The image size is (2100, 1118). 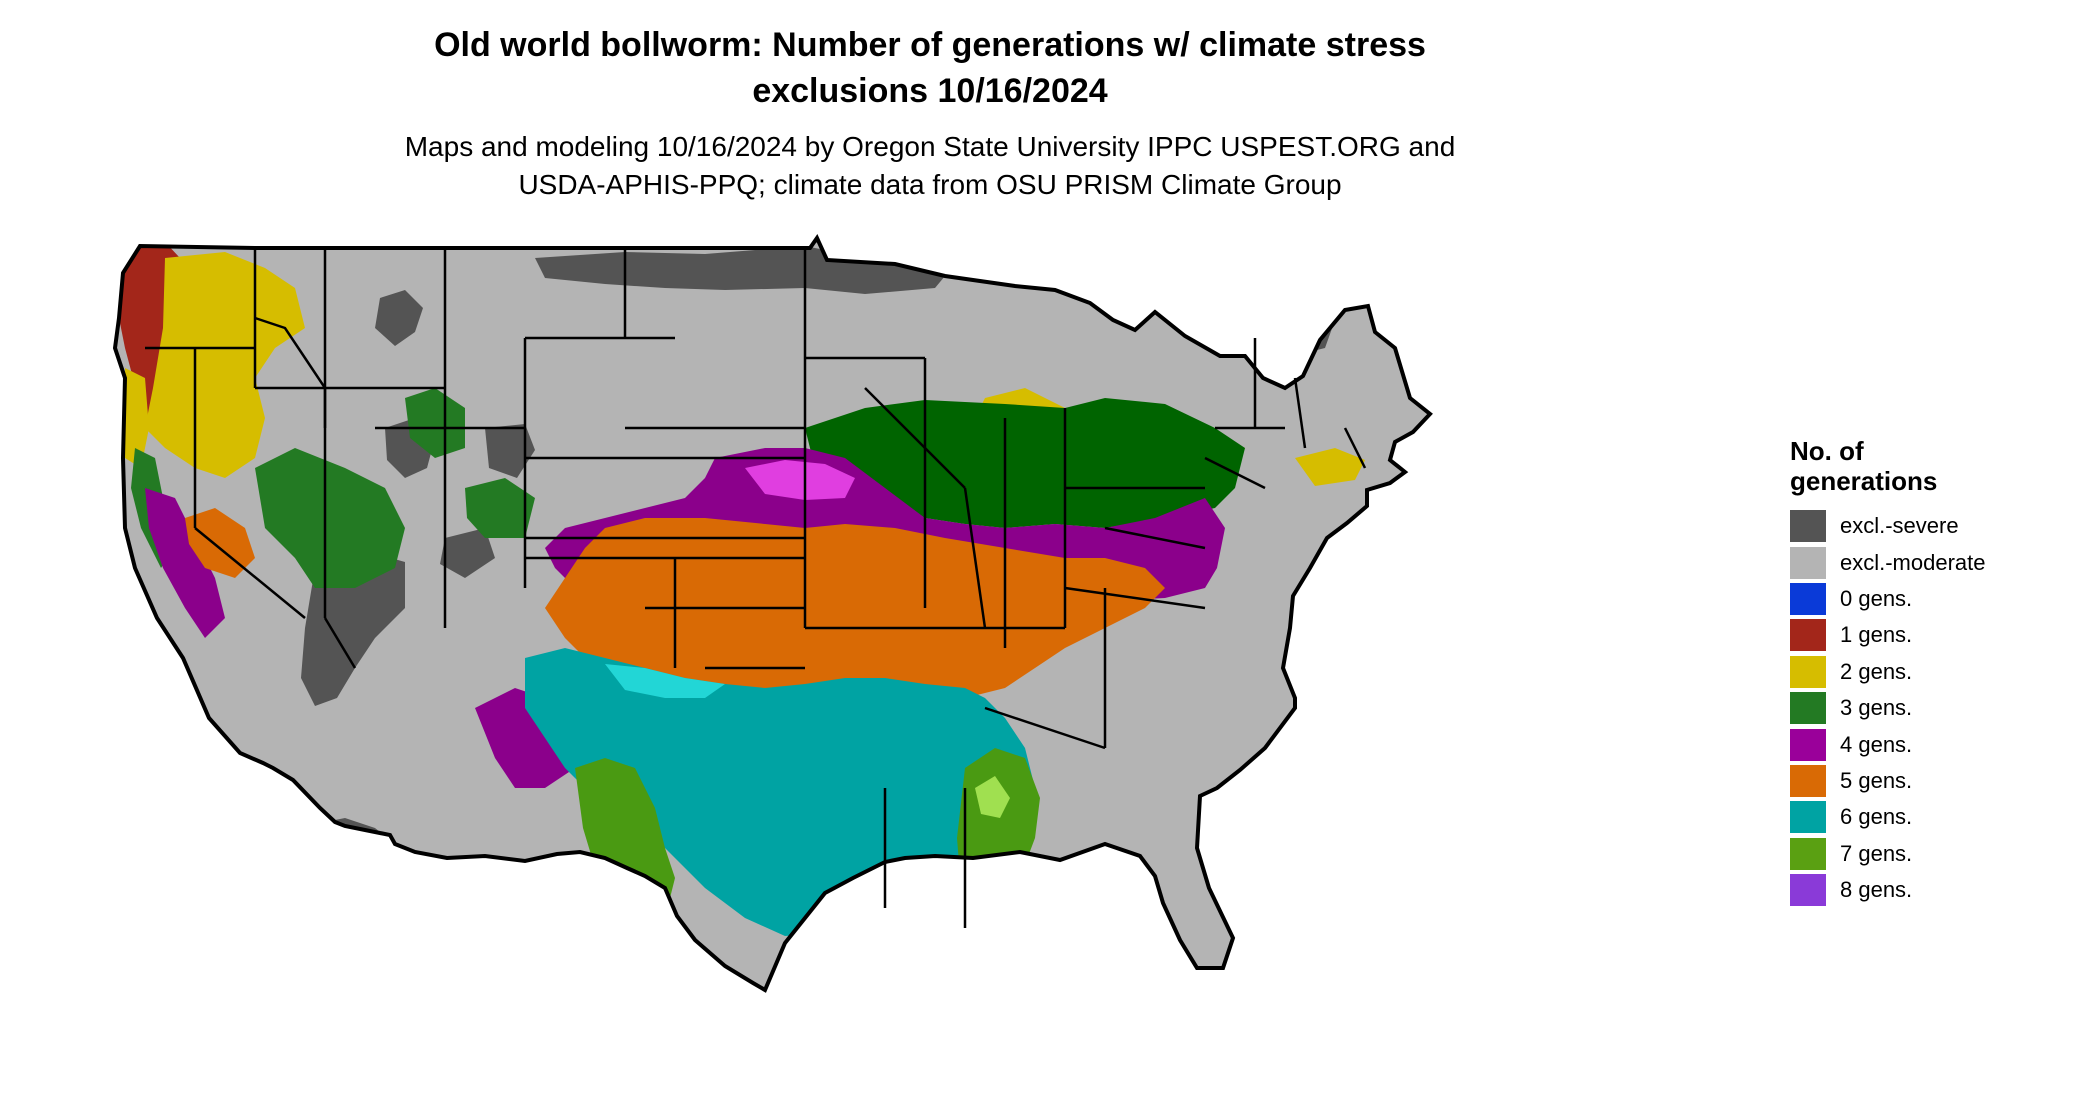 I want to click on zone-gen7, so click(x=998, y=838).